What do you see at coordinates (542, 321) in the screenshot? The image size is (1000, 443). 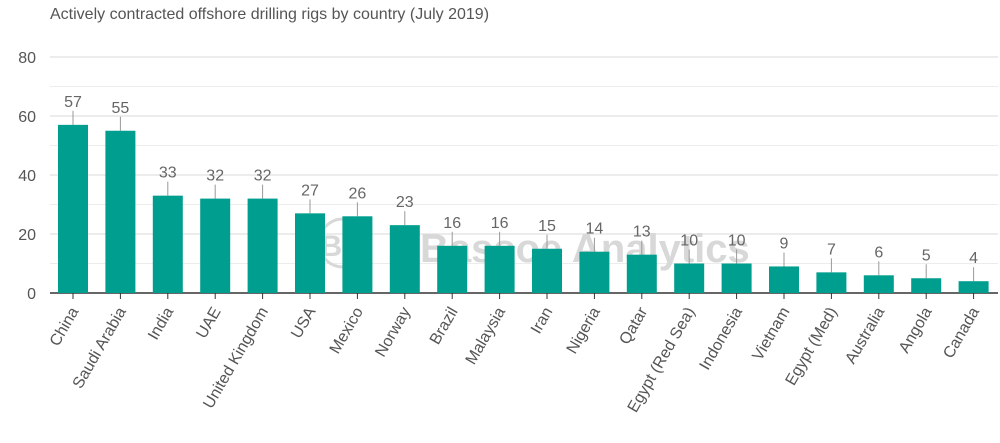 I see `x-tick-label: Iran` at bounding box center [542, 321].